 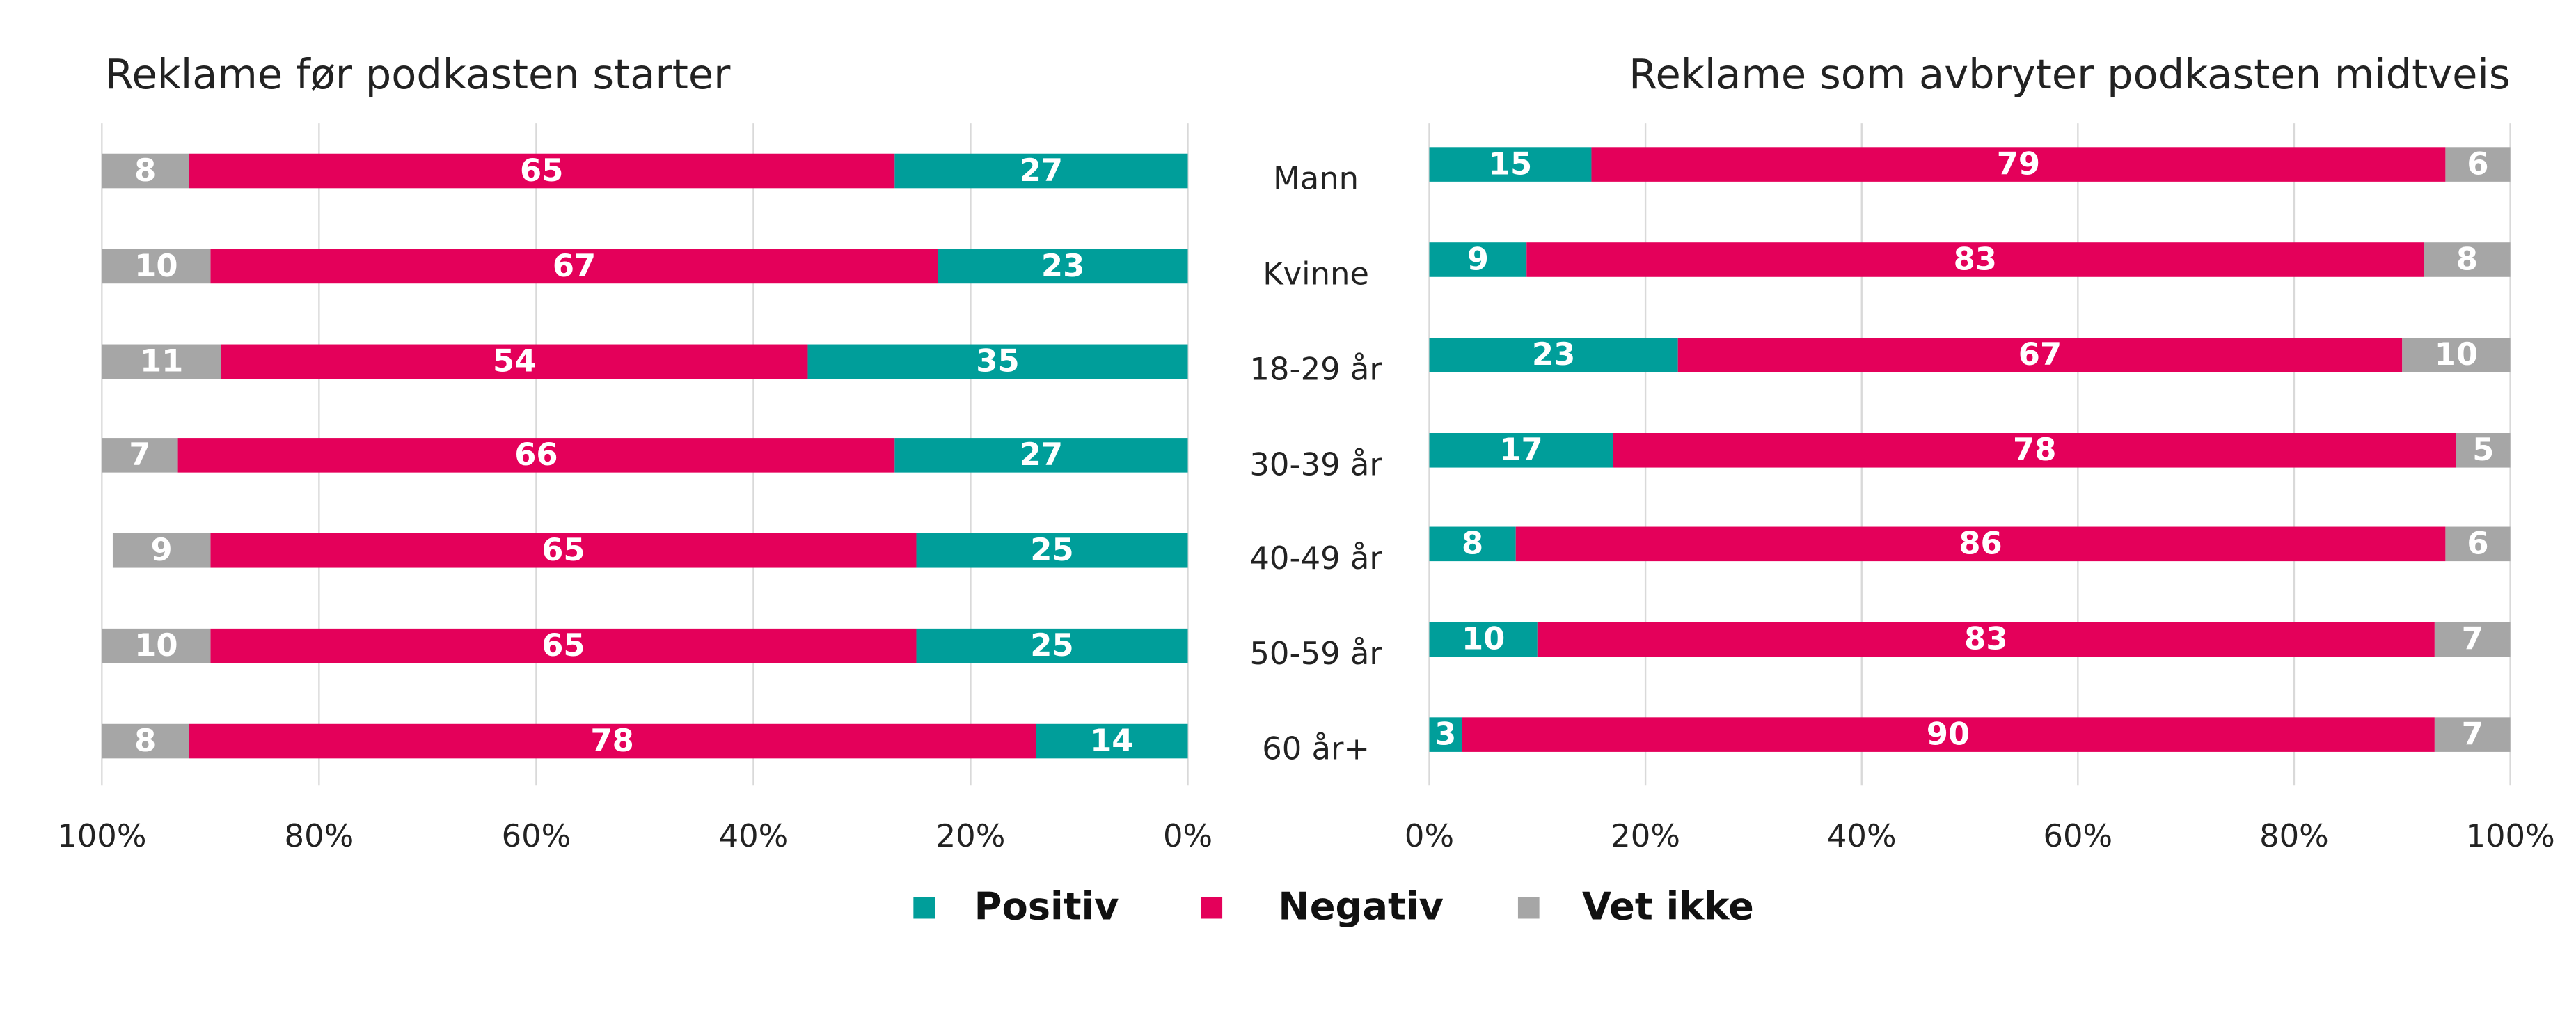 I want to click on category-label: Mann, so click(x=1316, y=178).